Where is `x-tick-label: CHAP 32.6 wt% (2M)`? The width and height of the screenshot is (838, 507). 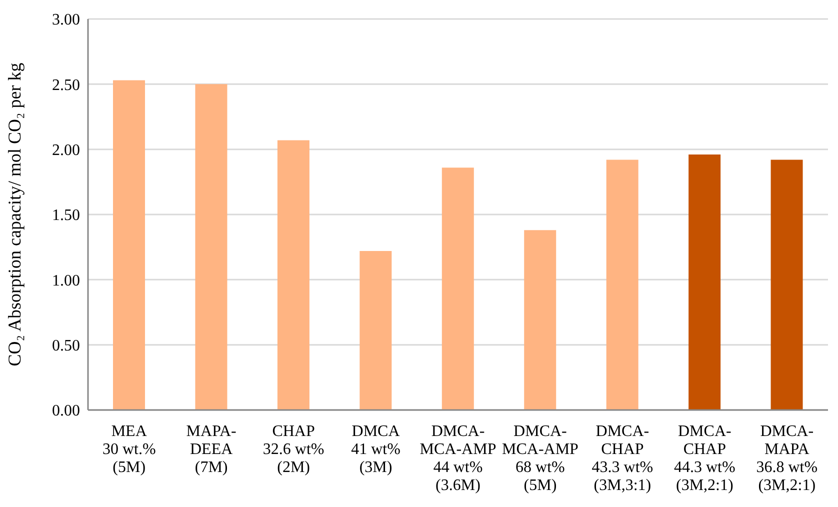 x-tick-label: CHAP 32.6 wt% (2M) is located at coordinates (293, 449).